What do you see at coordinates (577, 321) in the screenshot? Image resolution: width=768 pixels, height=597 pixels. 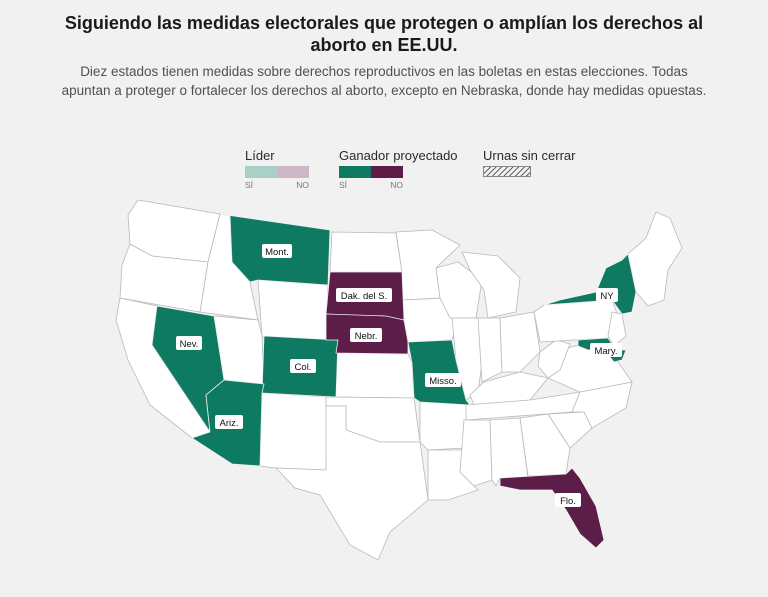 I see `state-PA` at bounding box center [577, 321].